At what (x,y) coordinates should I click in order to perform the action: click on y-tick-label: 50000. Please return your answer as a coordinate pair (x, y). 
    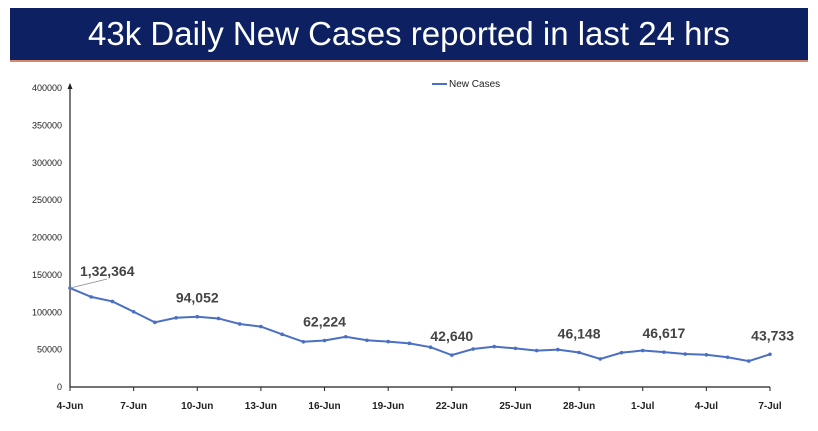
    Looking at the image, I should click on (49, 350).